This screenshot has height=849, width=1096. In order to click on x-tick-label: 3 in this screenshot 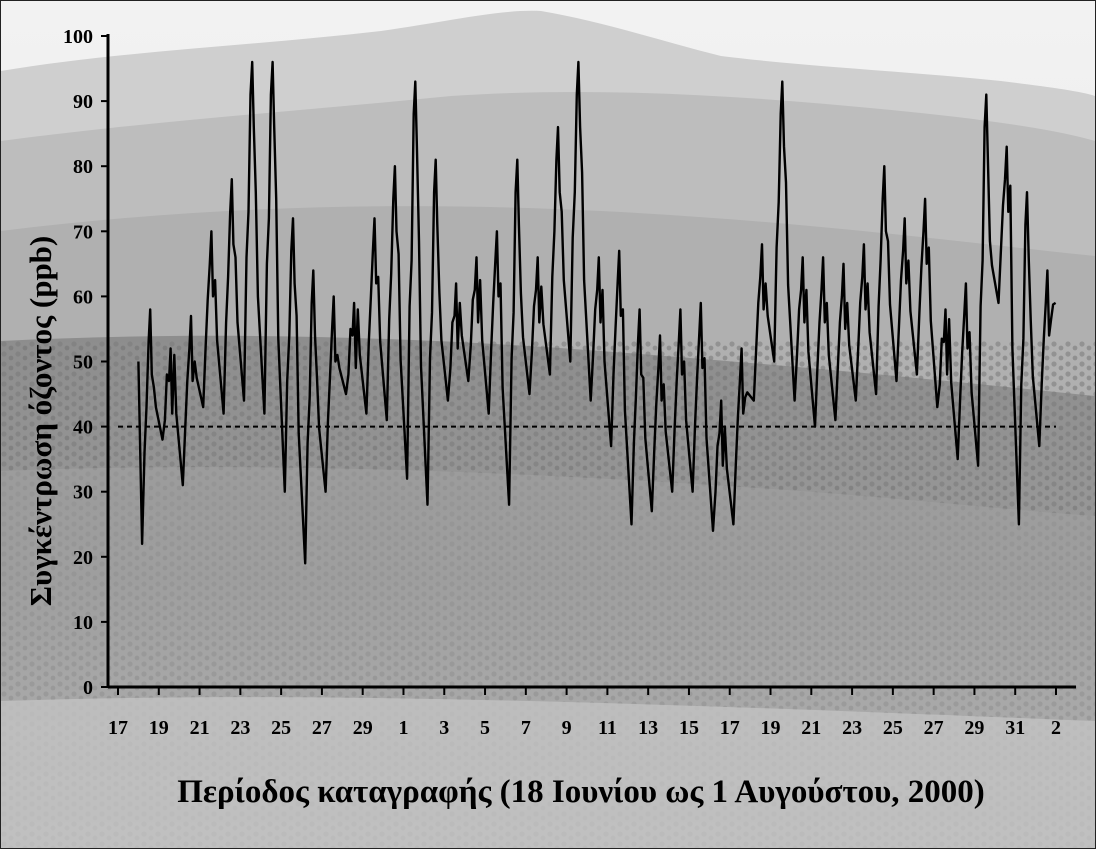, I will do `click(444, 728)`.